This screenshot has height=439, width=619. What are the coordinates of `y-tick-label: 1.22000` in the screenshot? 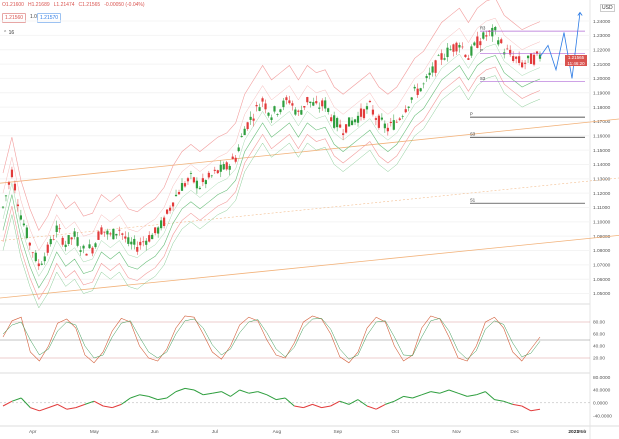 It's located at (602, 50).